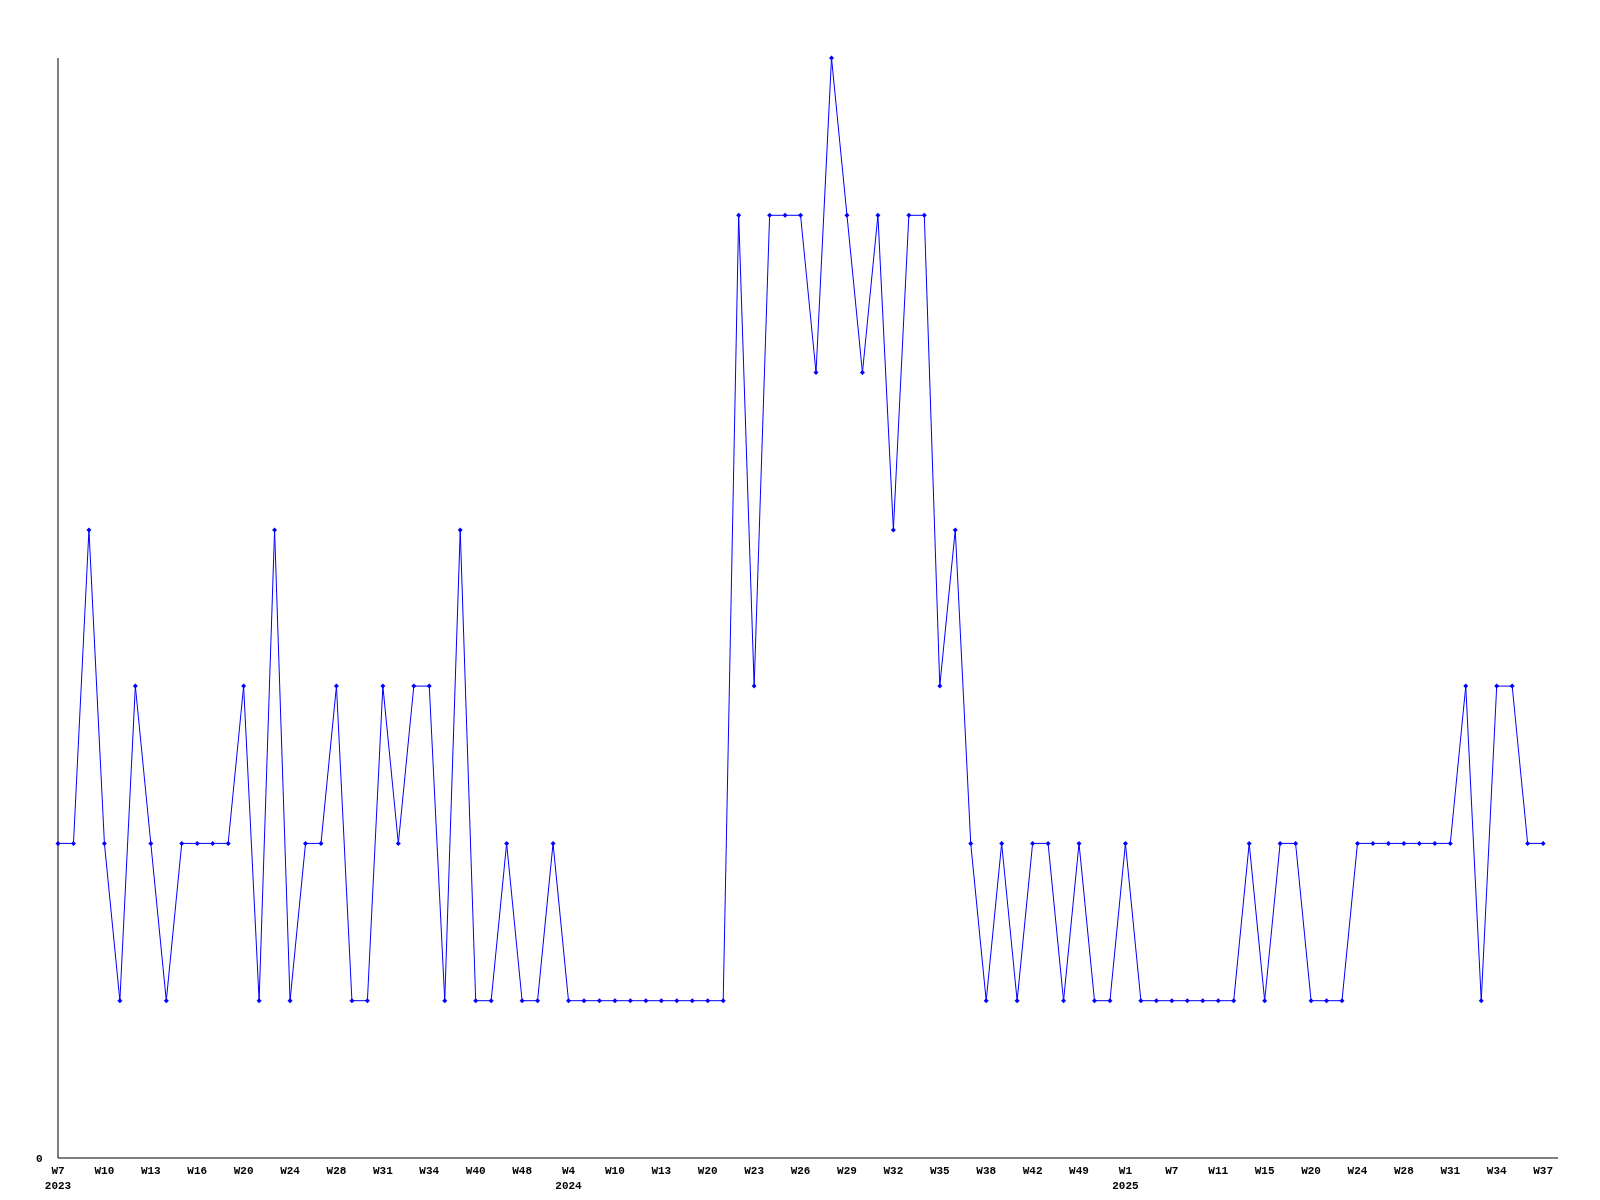  Describe the element at coordinates (1032, 1171) in the screenshot. I see `x-tick-label: W42` at that location.